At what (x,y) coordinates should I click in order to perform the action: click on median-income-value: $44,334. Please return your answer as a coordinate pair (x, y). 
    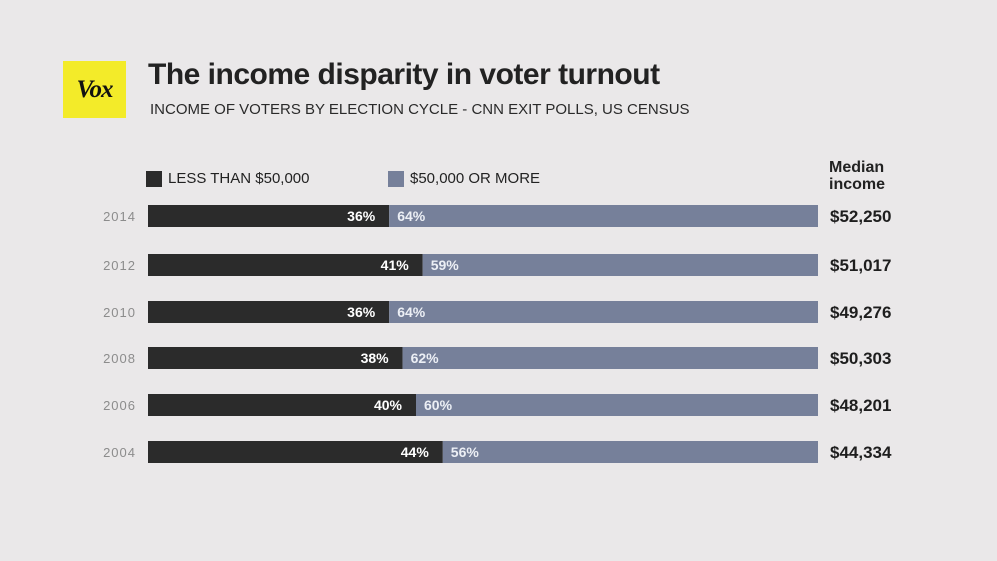
    Looking at the image, I should click on (861, 452).